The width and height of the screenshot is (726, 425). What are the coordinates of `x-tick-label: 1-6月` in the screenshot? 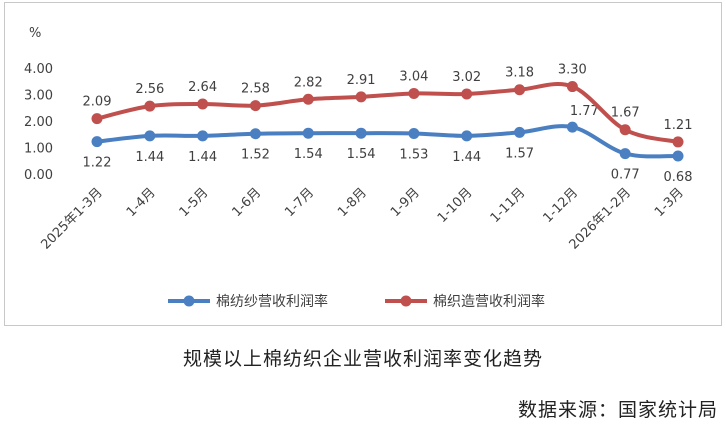 It's located at (246, 202).